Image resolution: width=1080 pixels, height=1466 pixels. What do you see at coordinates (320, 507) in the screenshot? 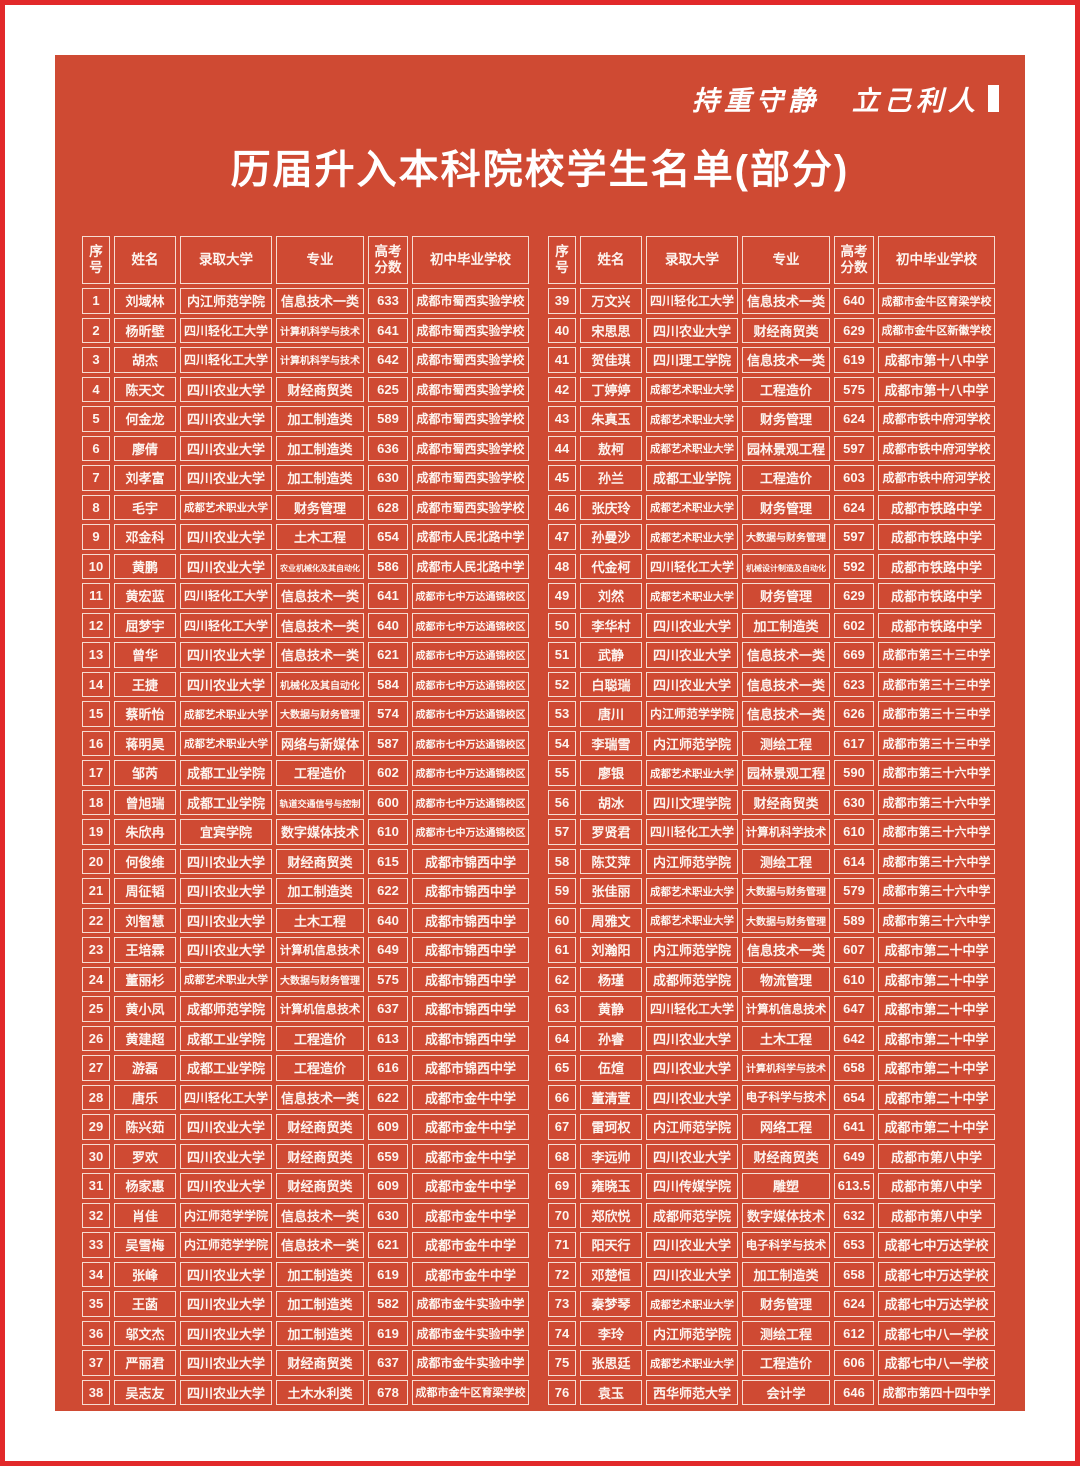
I see `major-cell: 财务管理` at bounding box center [320, 507].